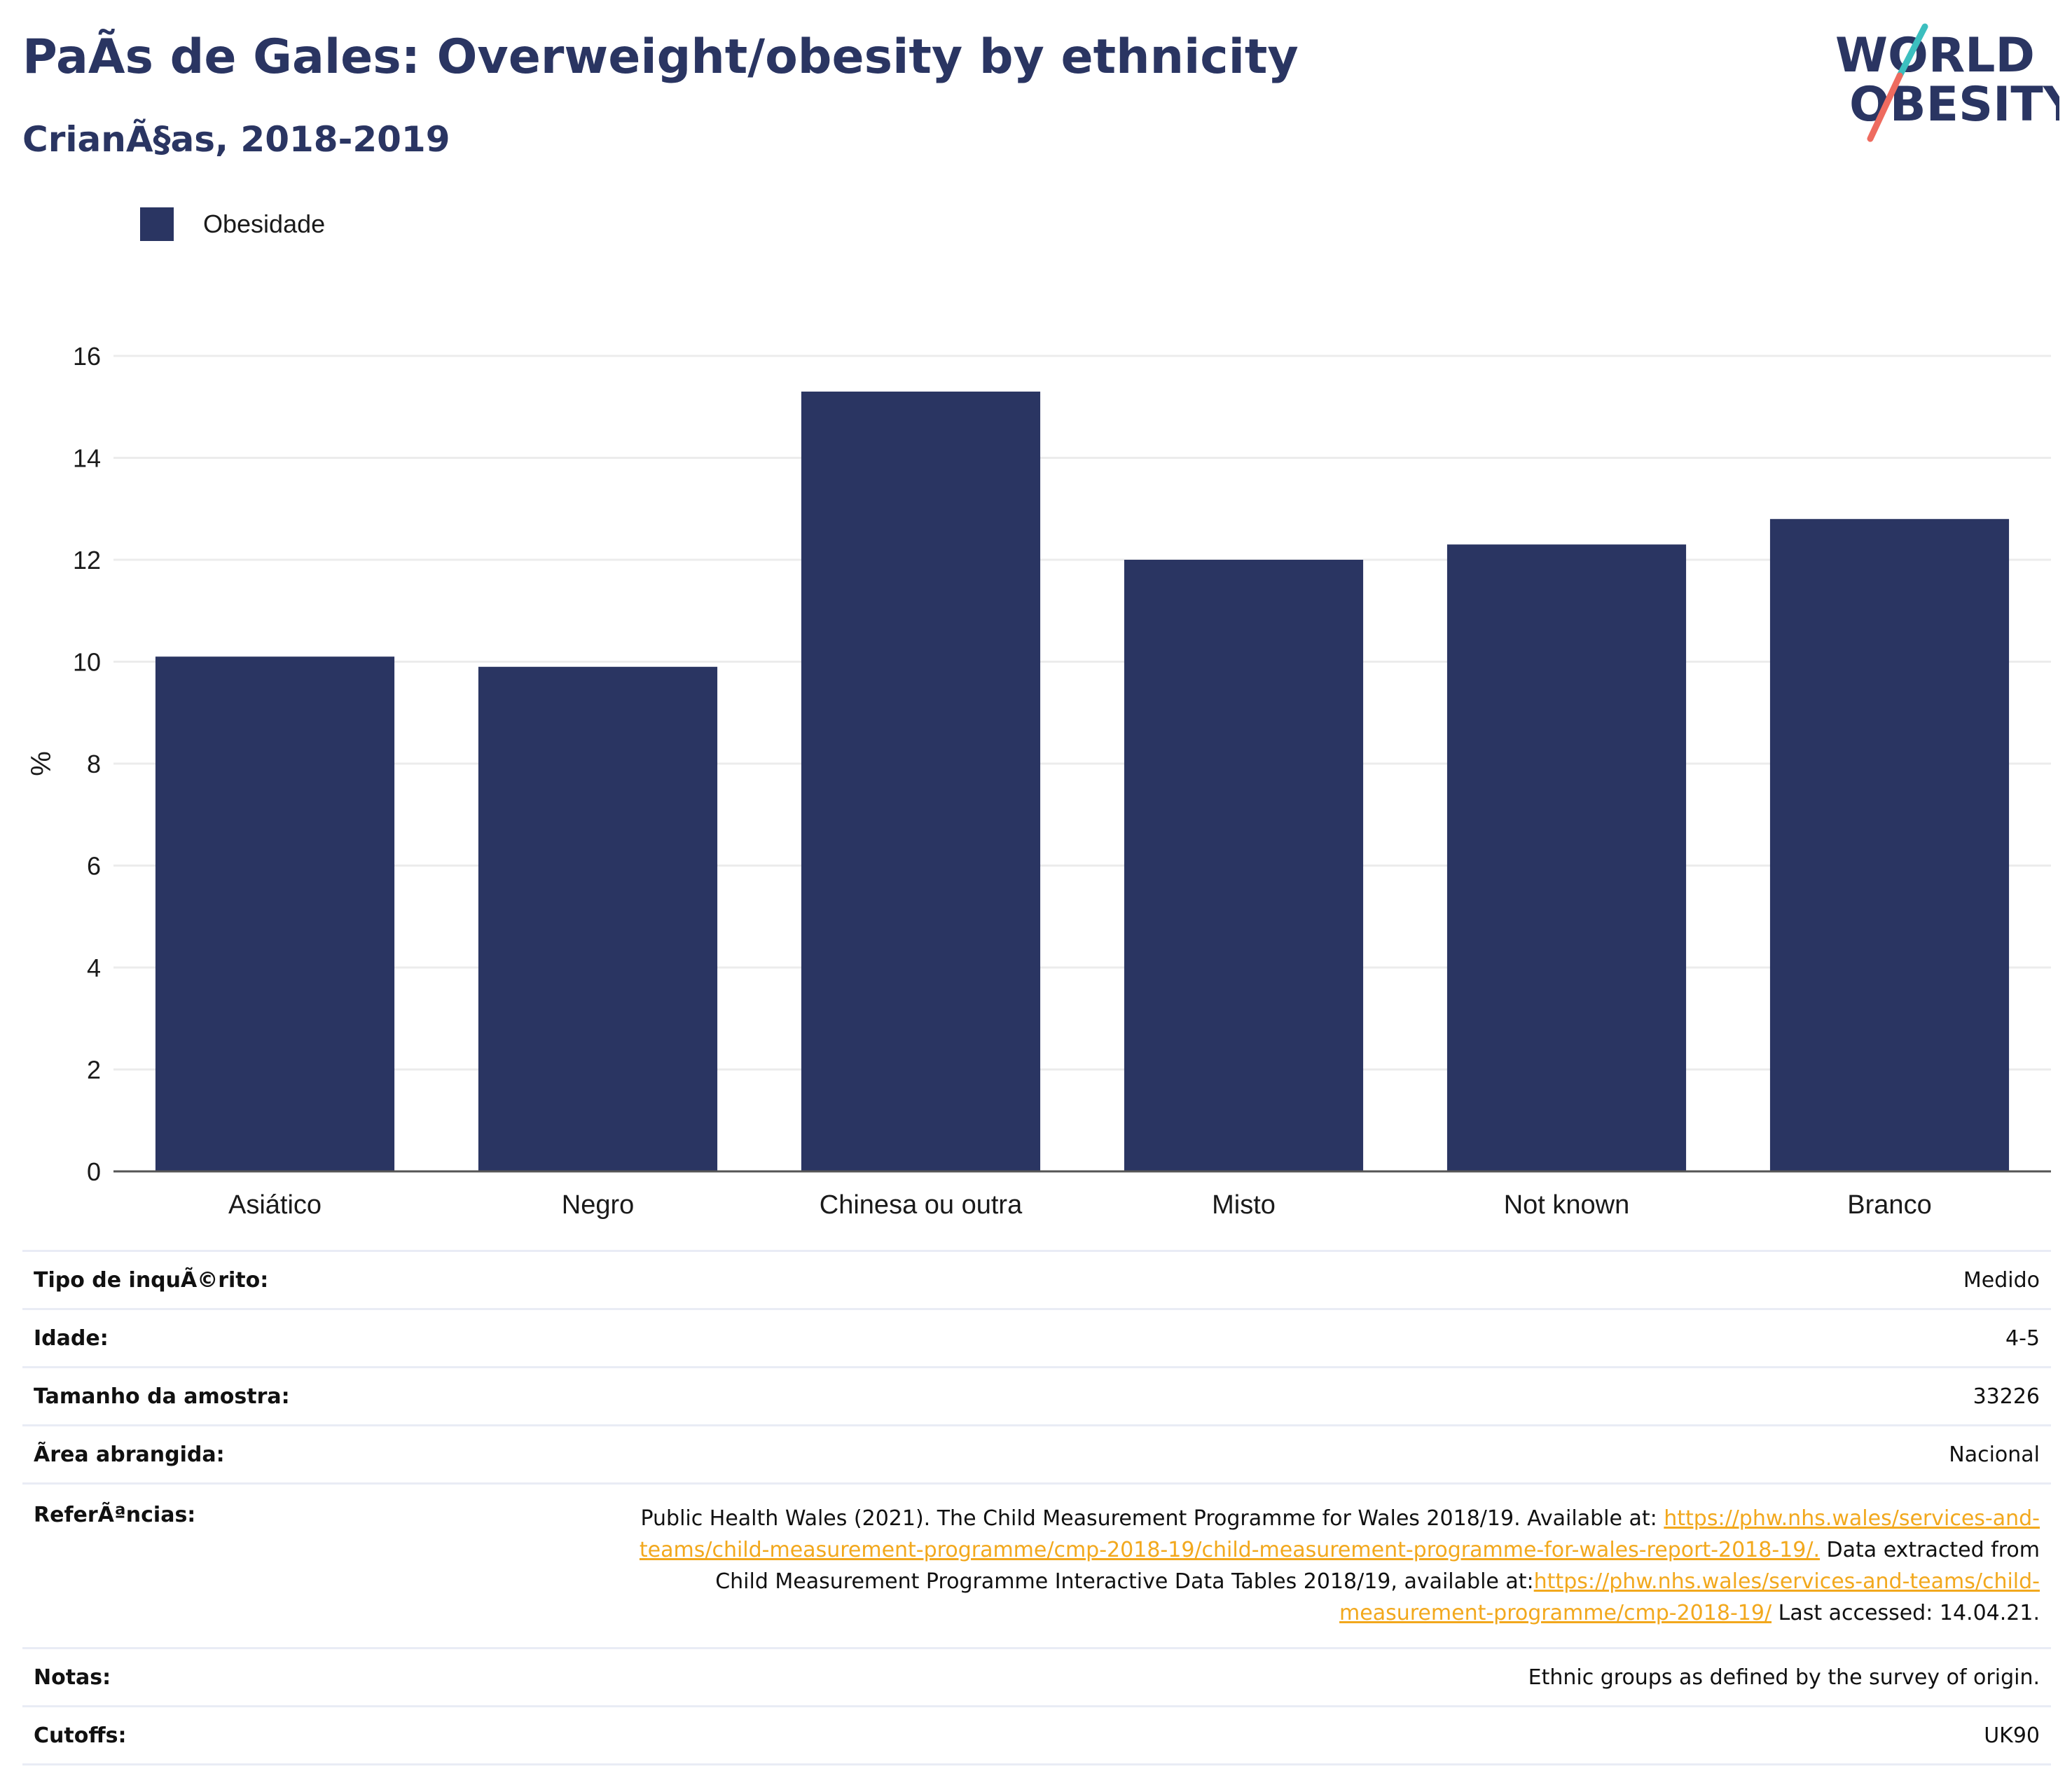  Describe the element at coordinates (94, 968) in the screenshot. I see `y-tick-label-4: 4` at that location.